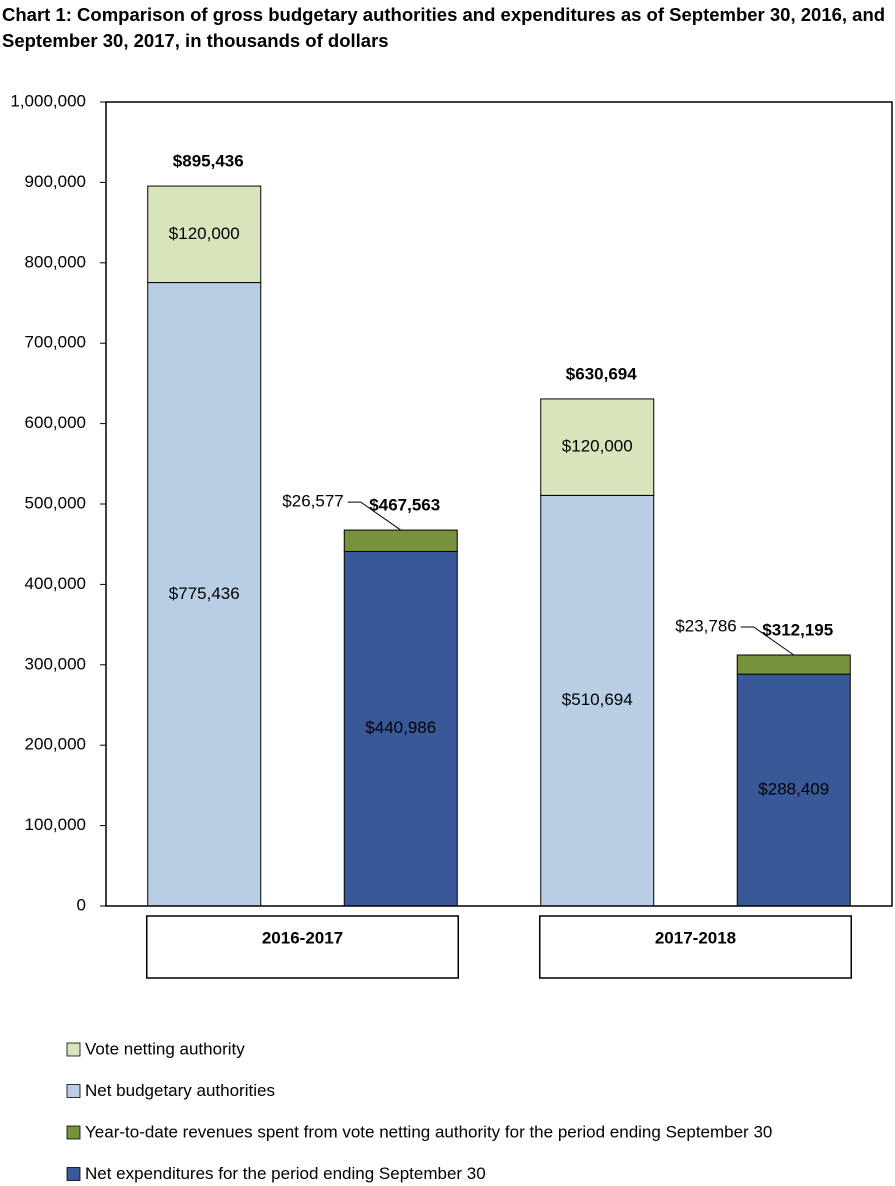 This screenshot has width=895, height=1186. Describe the element at coordinates (81, 904) in the screenshot. I see `y-tick-label: 0` at that location.